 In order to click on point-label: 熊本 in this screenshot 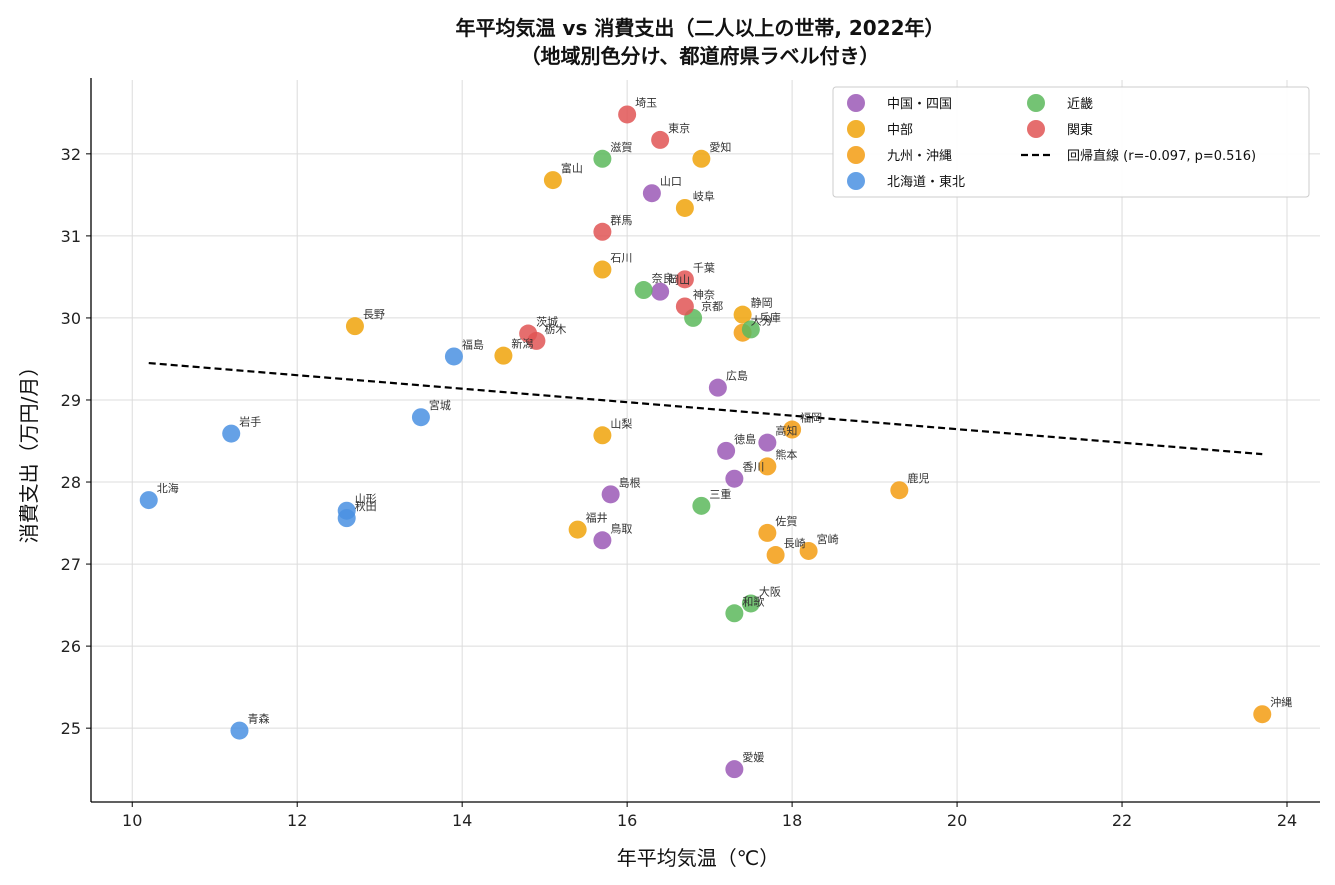, I will do `click(786, 454)`.